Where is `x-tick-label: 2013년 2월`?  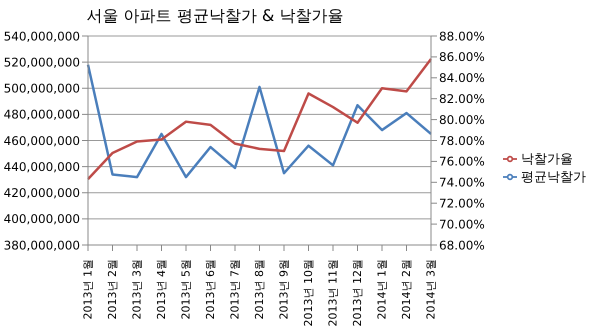 x-tick-label: 2013년 2월 is located at coordinates (112, 289).